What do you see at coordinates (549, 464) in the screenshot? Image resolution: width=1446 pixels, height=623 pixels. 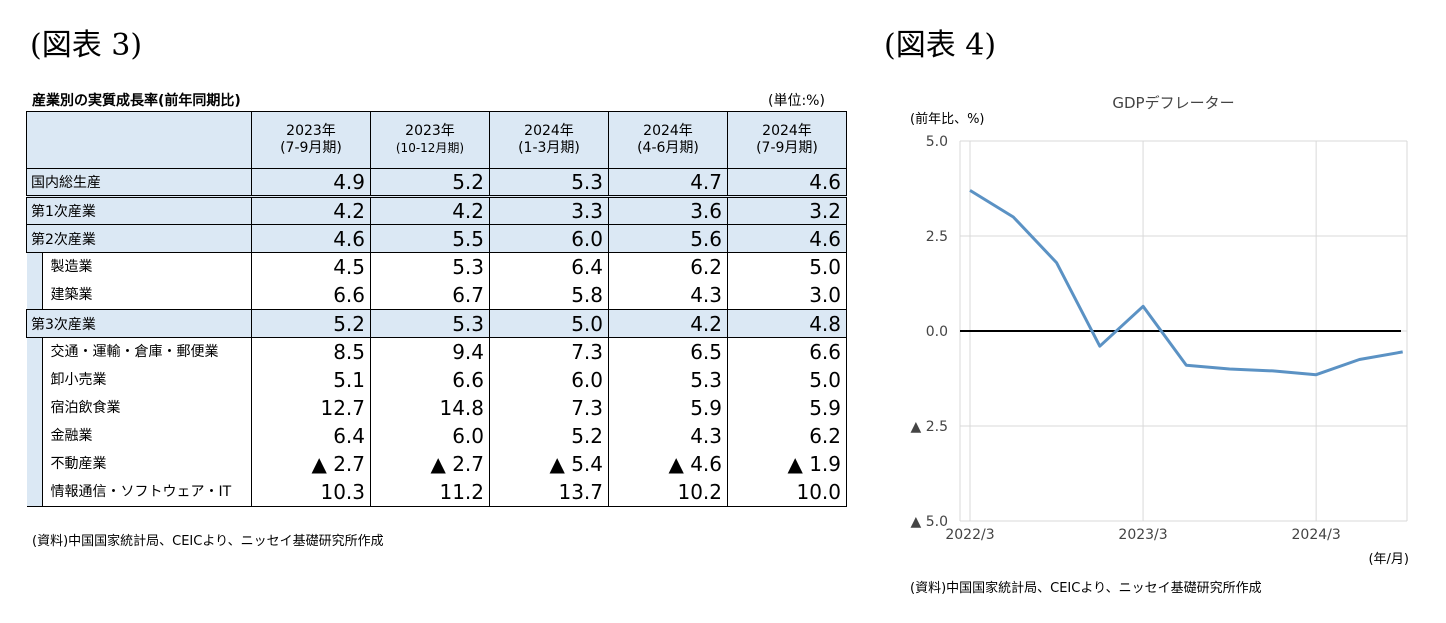 I see `value-cell: ▲ 5.4` at bounding box center [549, 464].